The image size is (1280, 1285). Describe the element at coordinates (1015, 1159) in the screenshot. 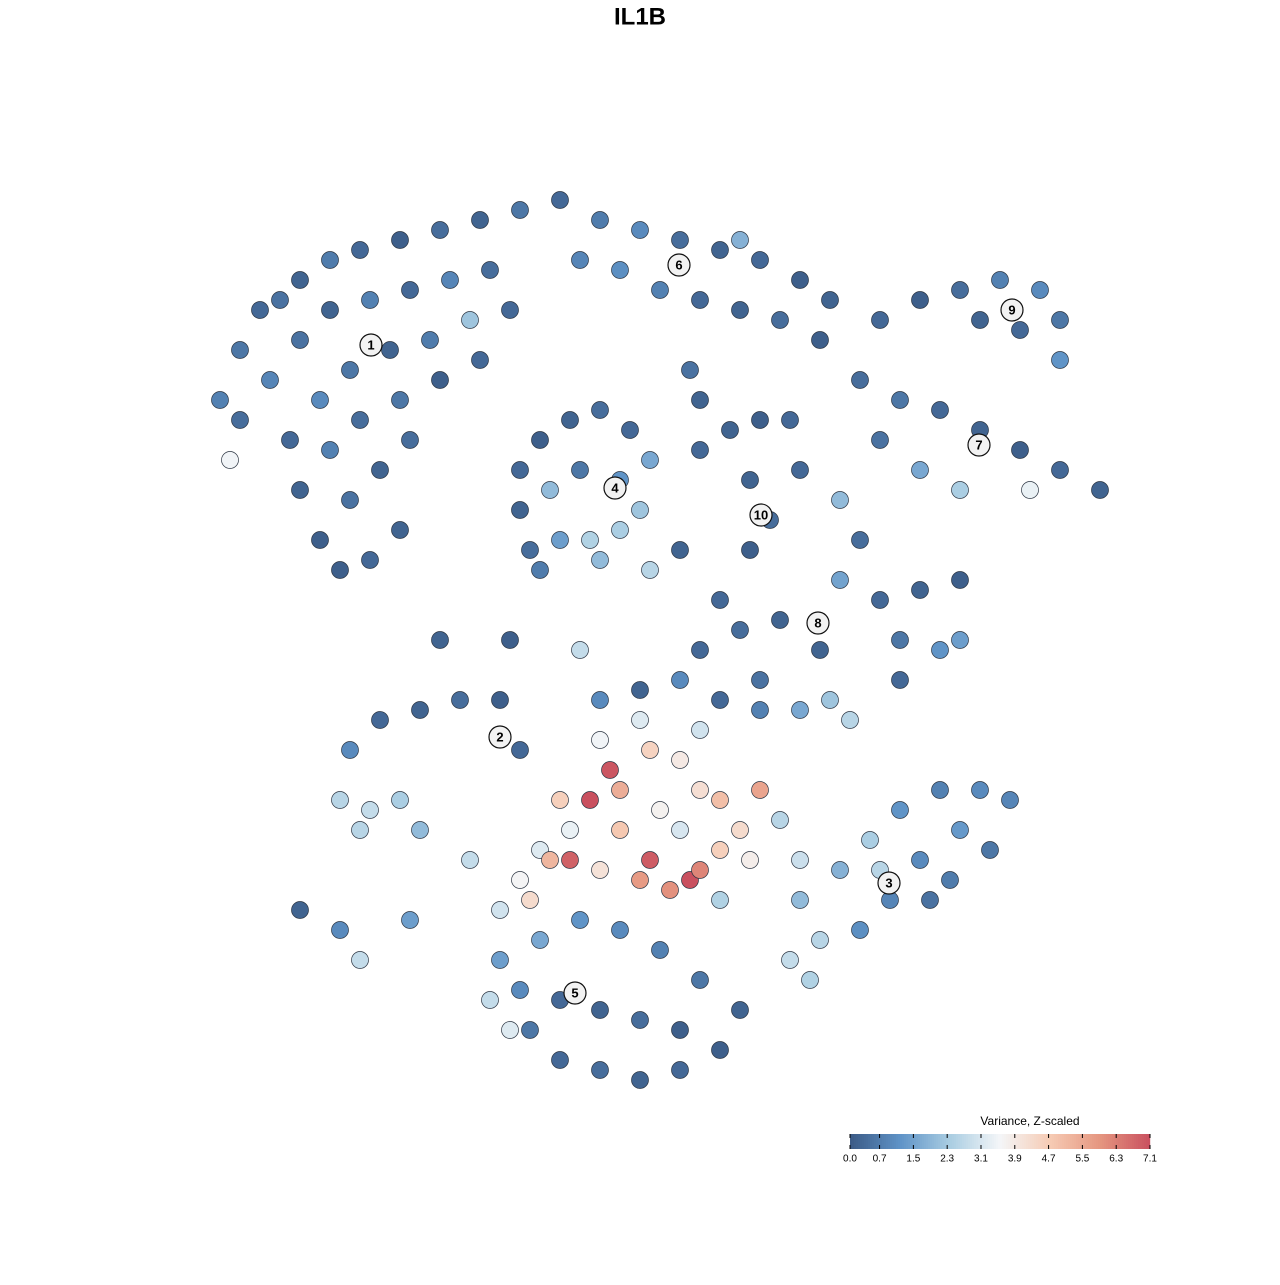

I see `colorbar-tick-label: 3.9` at that location.